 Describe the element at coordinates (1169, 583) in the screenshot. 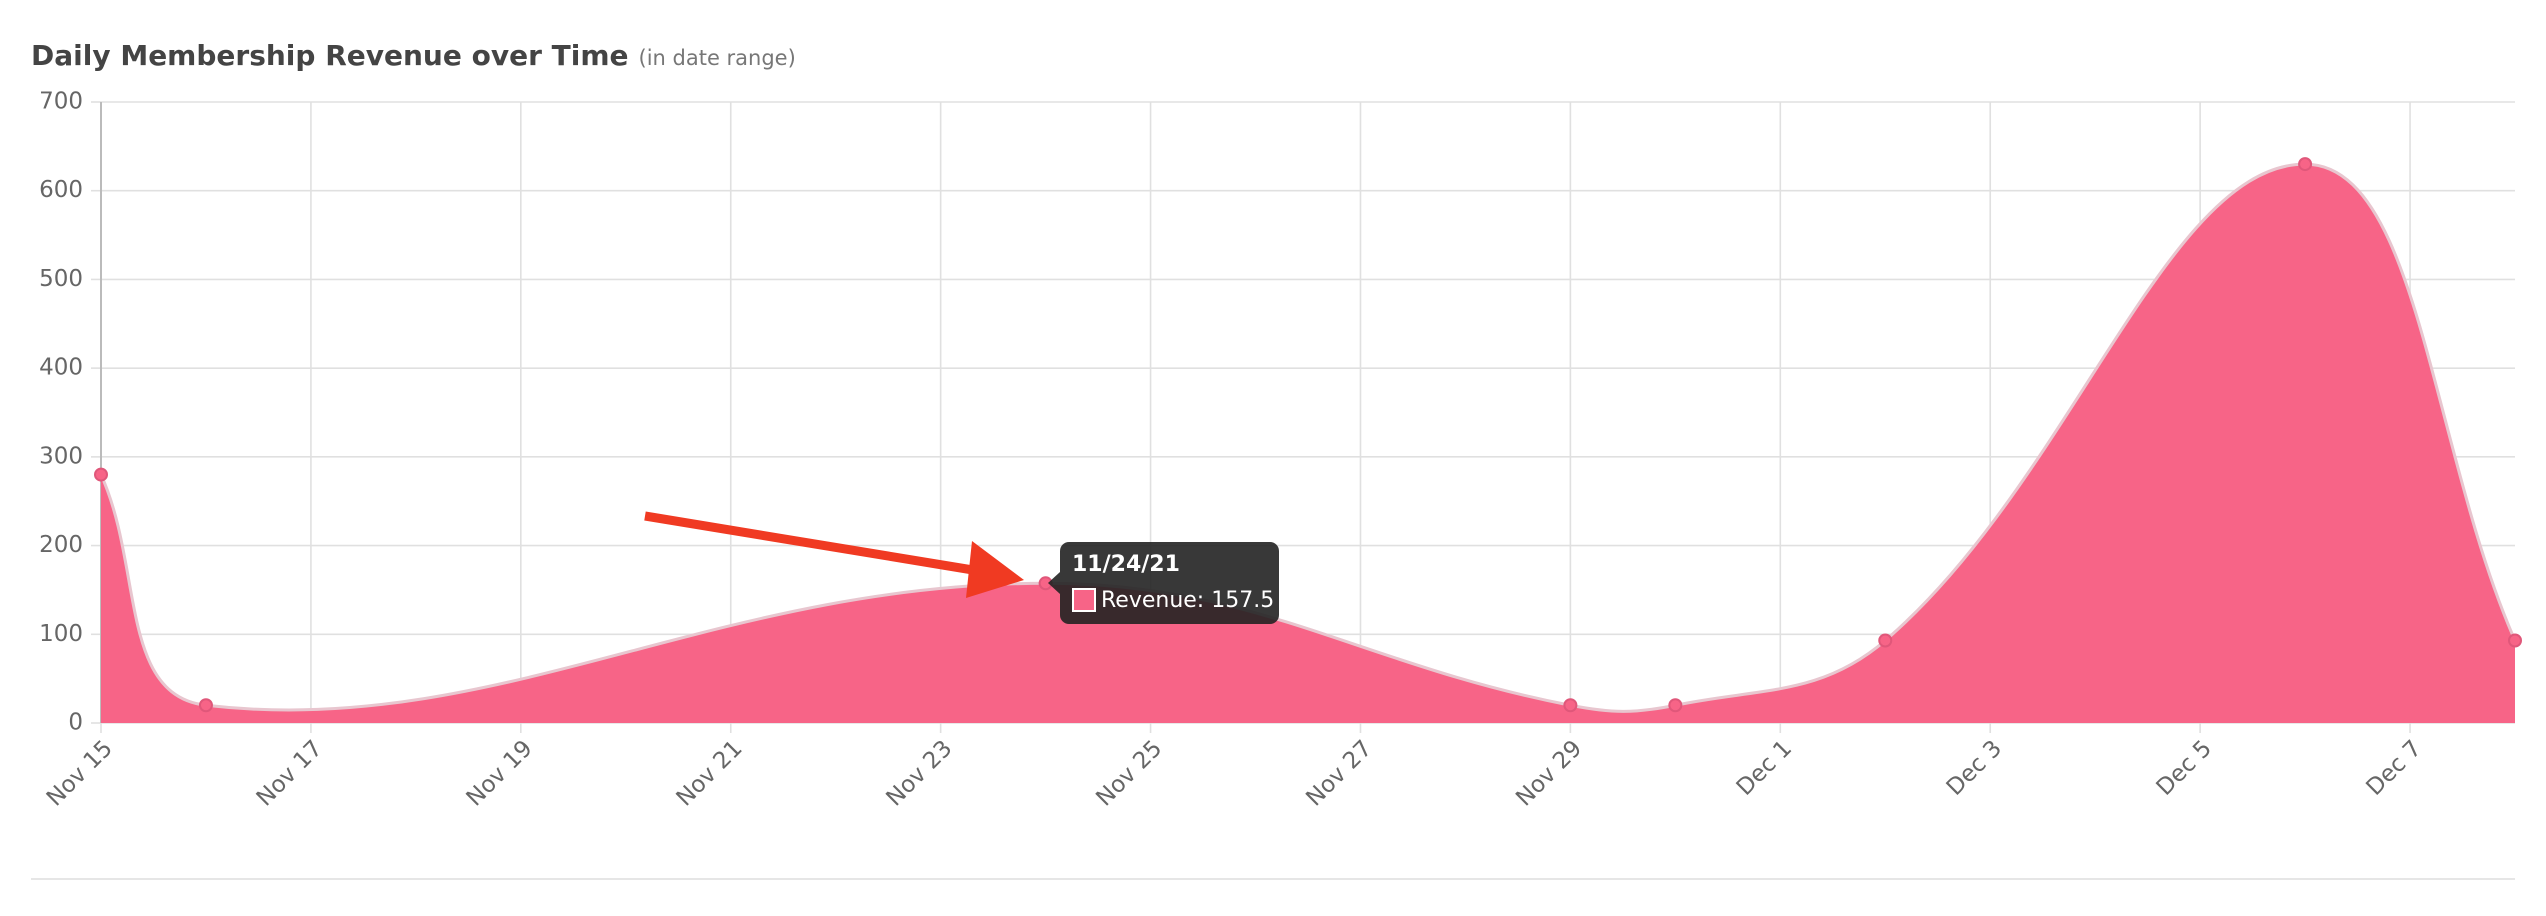

I see `tooltip-box` at that location.